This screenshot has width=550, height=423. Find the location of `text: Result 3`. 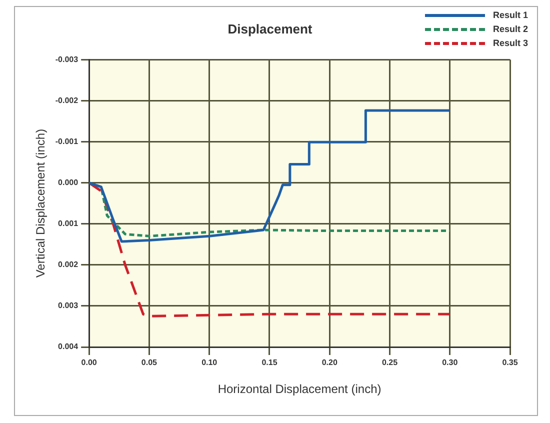

text: Result 3 is located at coordinates (510, 43).